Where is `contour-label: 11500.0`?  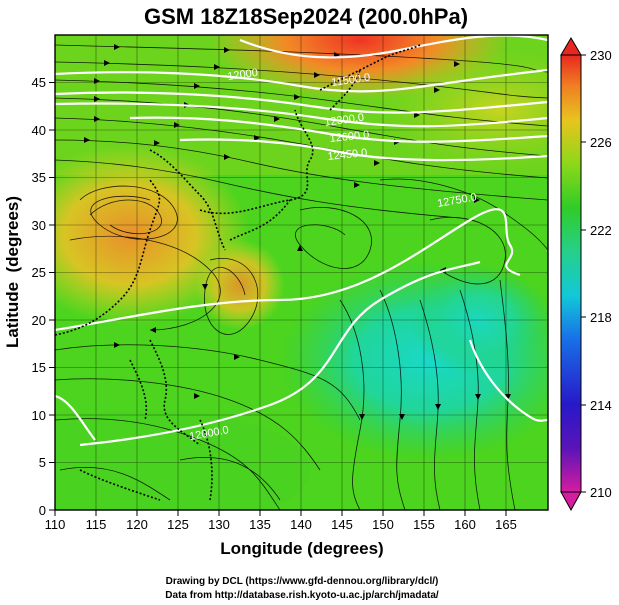 contour-label: 11500.0 is located at coordinates (351, 80).